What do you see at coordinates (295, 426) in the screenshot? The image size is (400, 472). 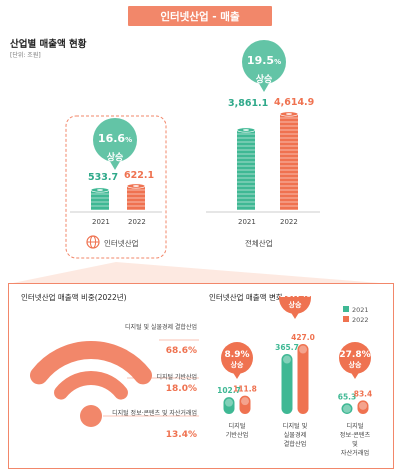 I see `category-label-2: 디지털 및` at bounding box center [295, 426].